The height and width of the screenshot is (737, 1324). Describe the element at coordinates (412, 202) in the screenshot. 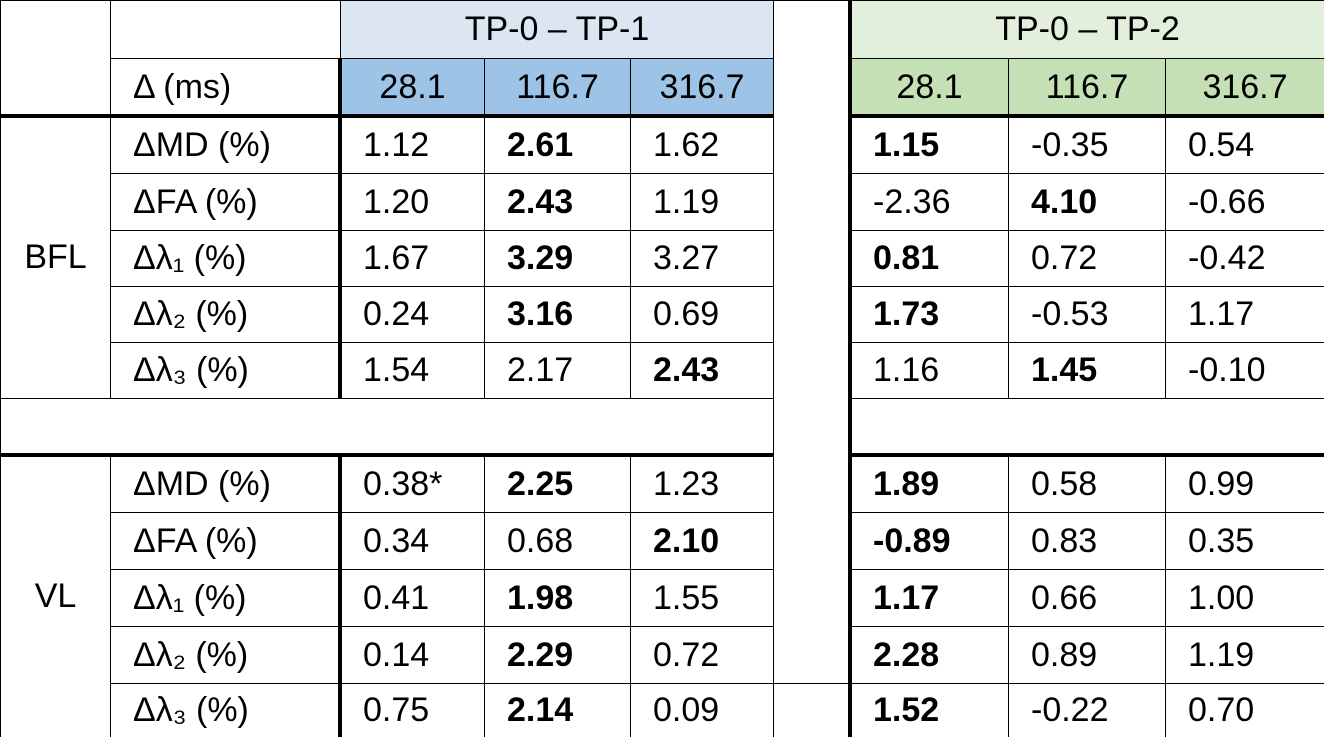

I see `value: 1.20` at that location.